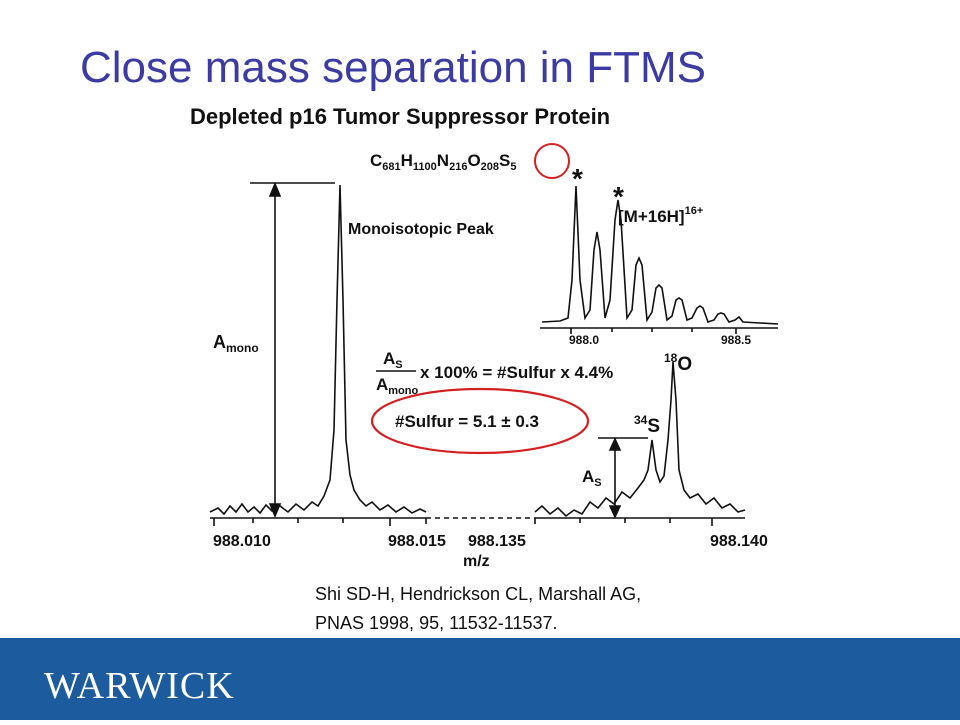 The image size is (960, 725). Describe the element at coordinates (478, 594) in the screenshot. I see `citation: Shi SD-H, Hendrickson CL, Marshall AG,` at that location.